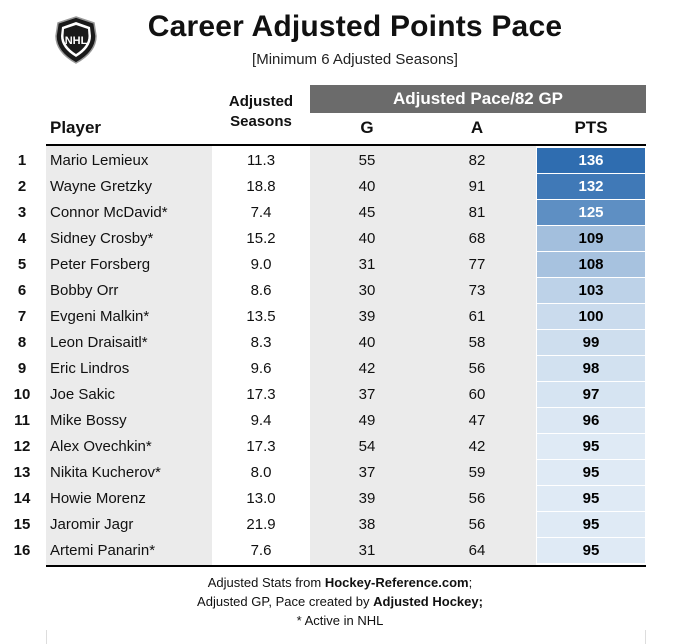 The image size is (676, 644). What do you see at coordinates (591, 160) in the screenshot?
I see `points-pace-cell: 136` at bounding box center [591, 160].